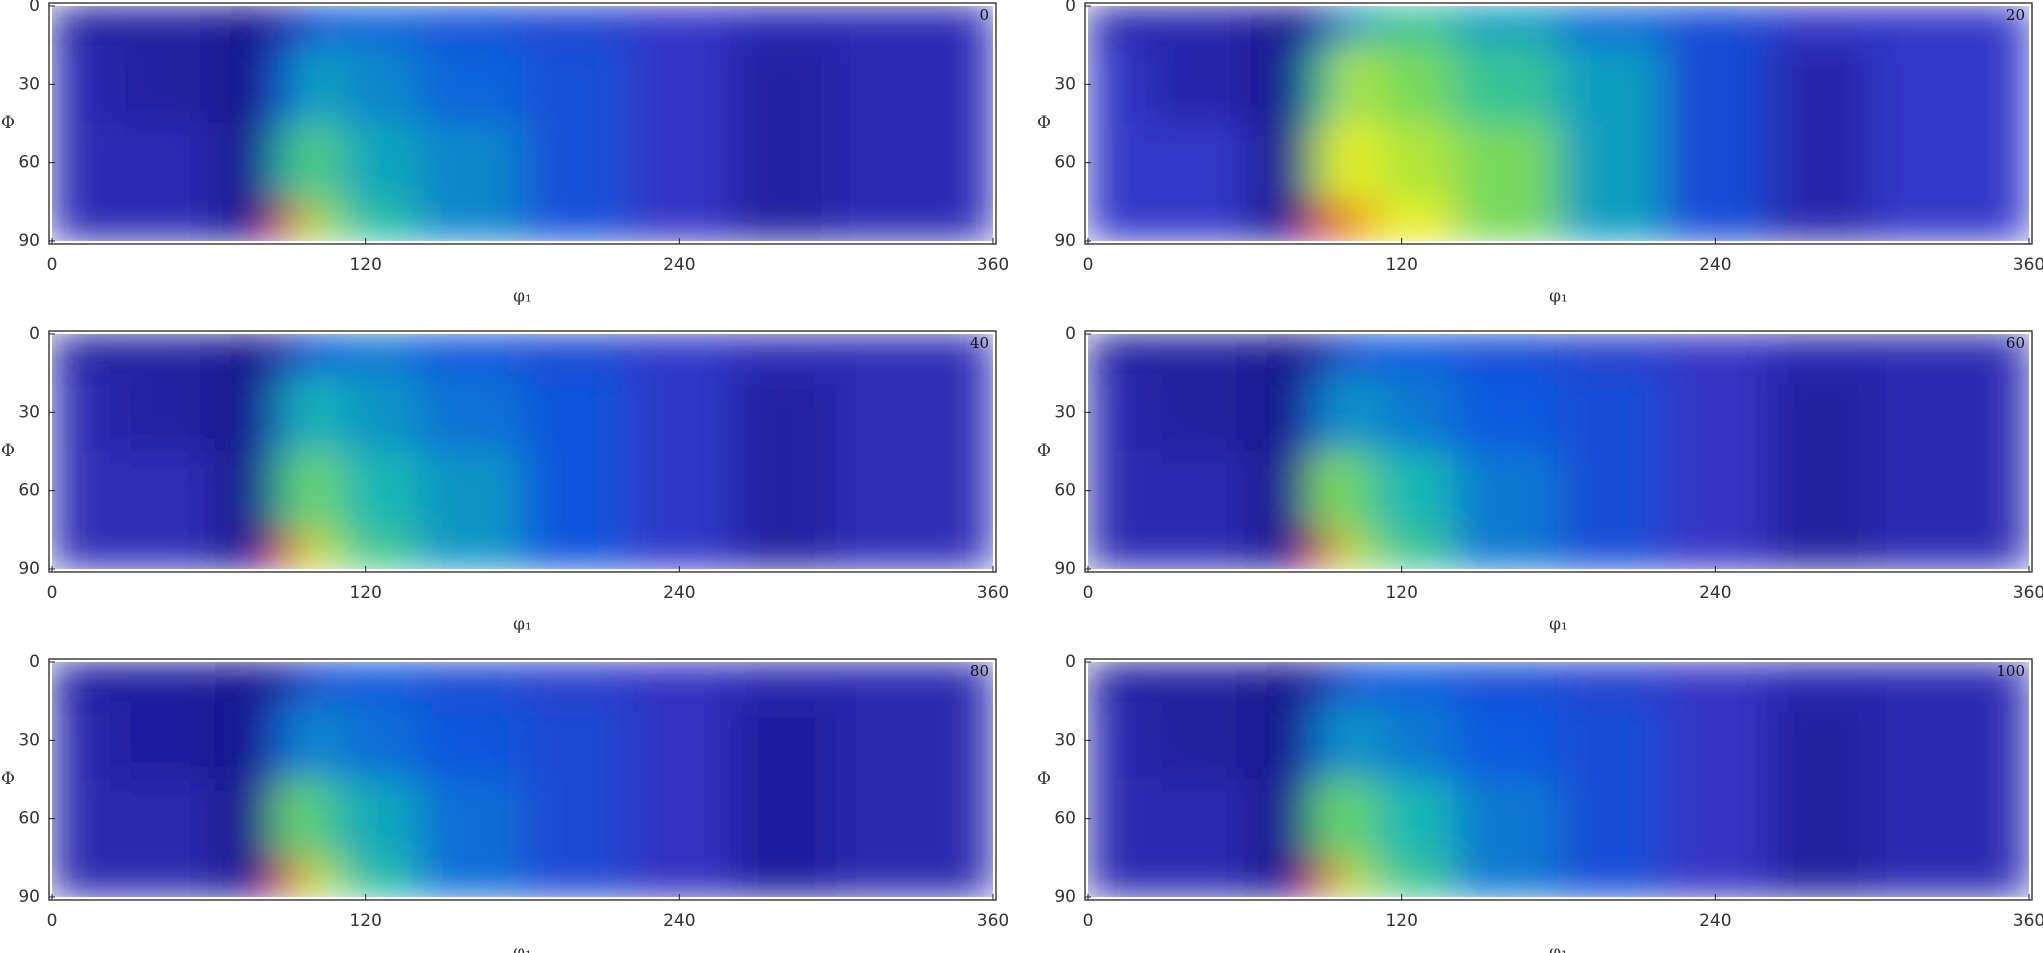 The image size is (2043, 953). I want to click on section-label: 40, so click(979, 343).